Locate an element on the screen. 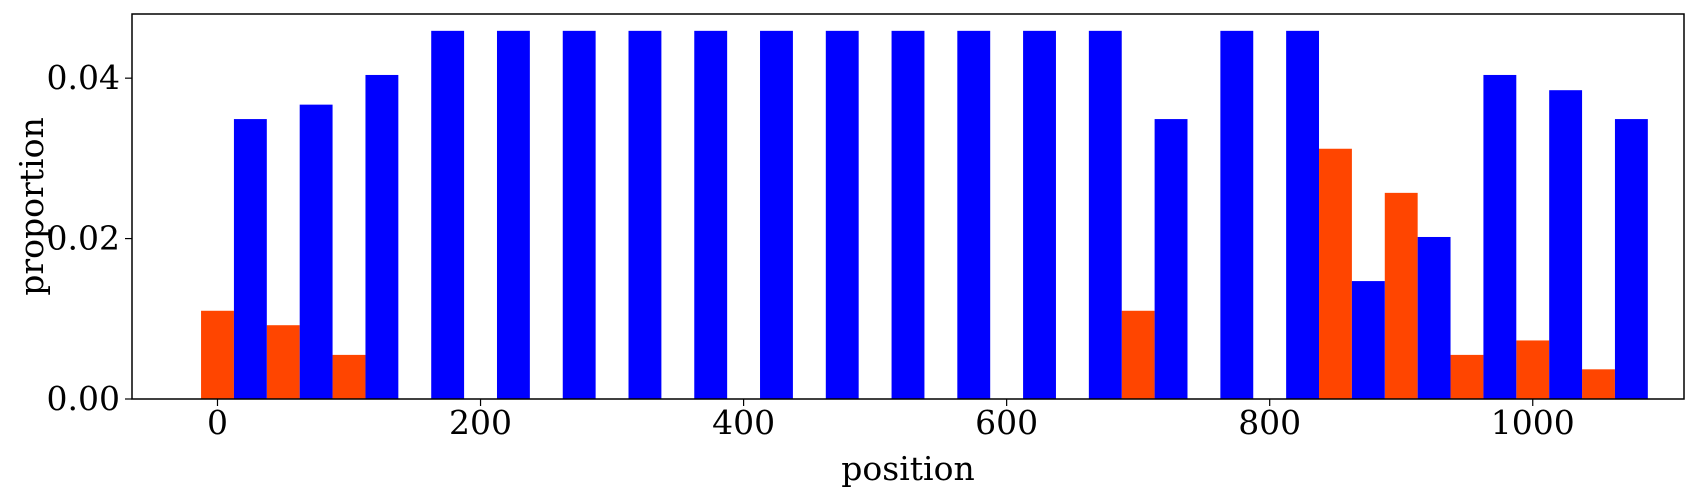 The image size is (1694, 497). x-tick-label-1: 200 is located at coordinates (480, 422).